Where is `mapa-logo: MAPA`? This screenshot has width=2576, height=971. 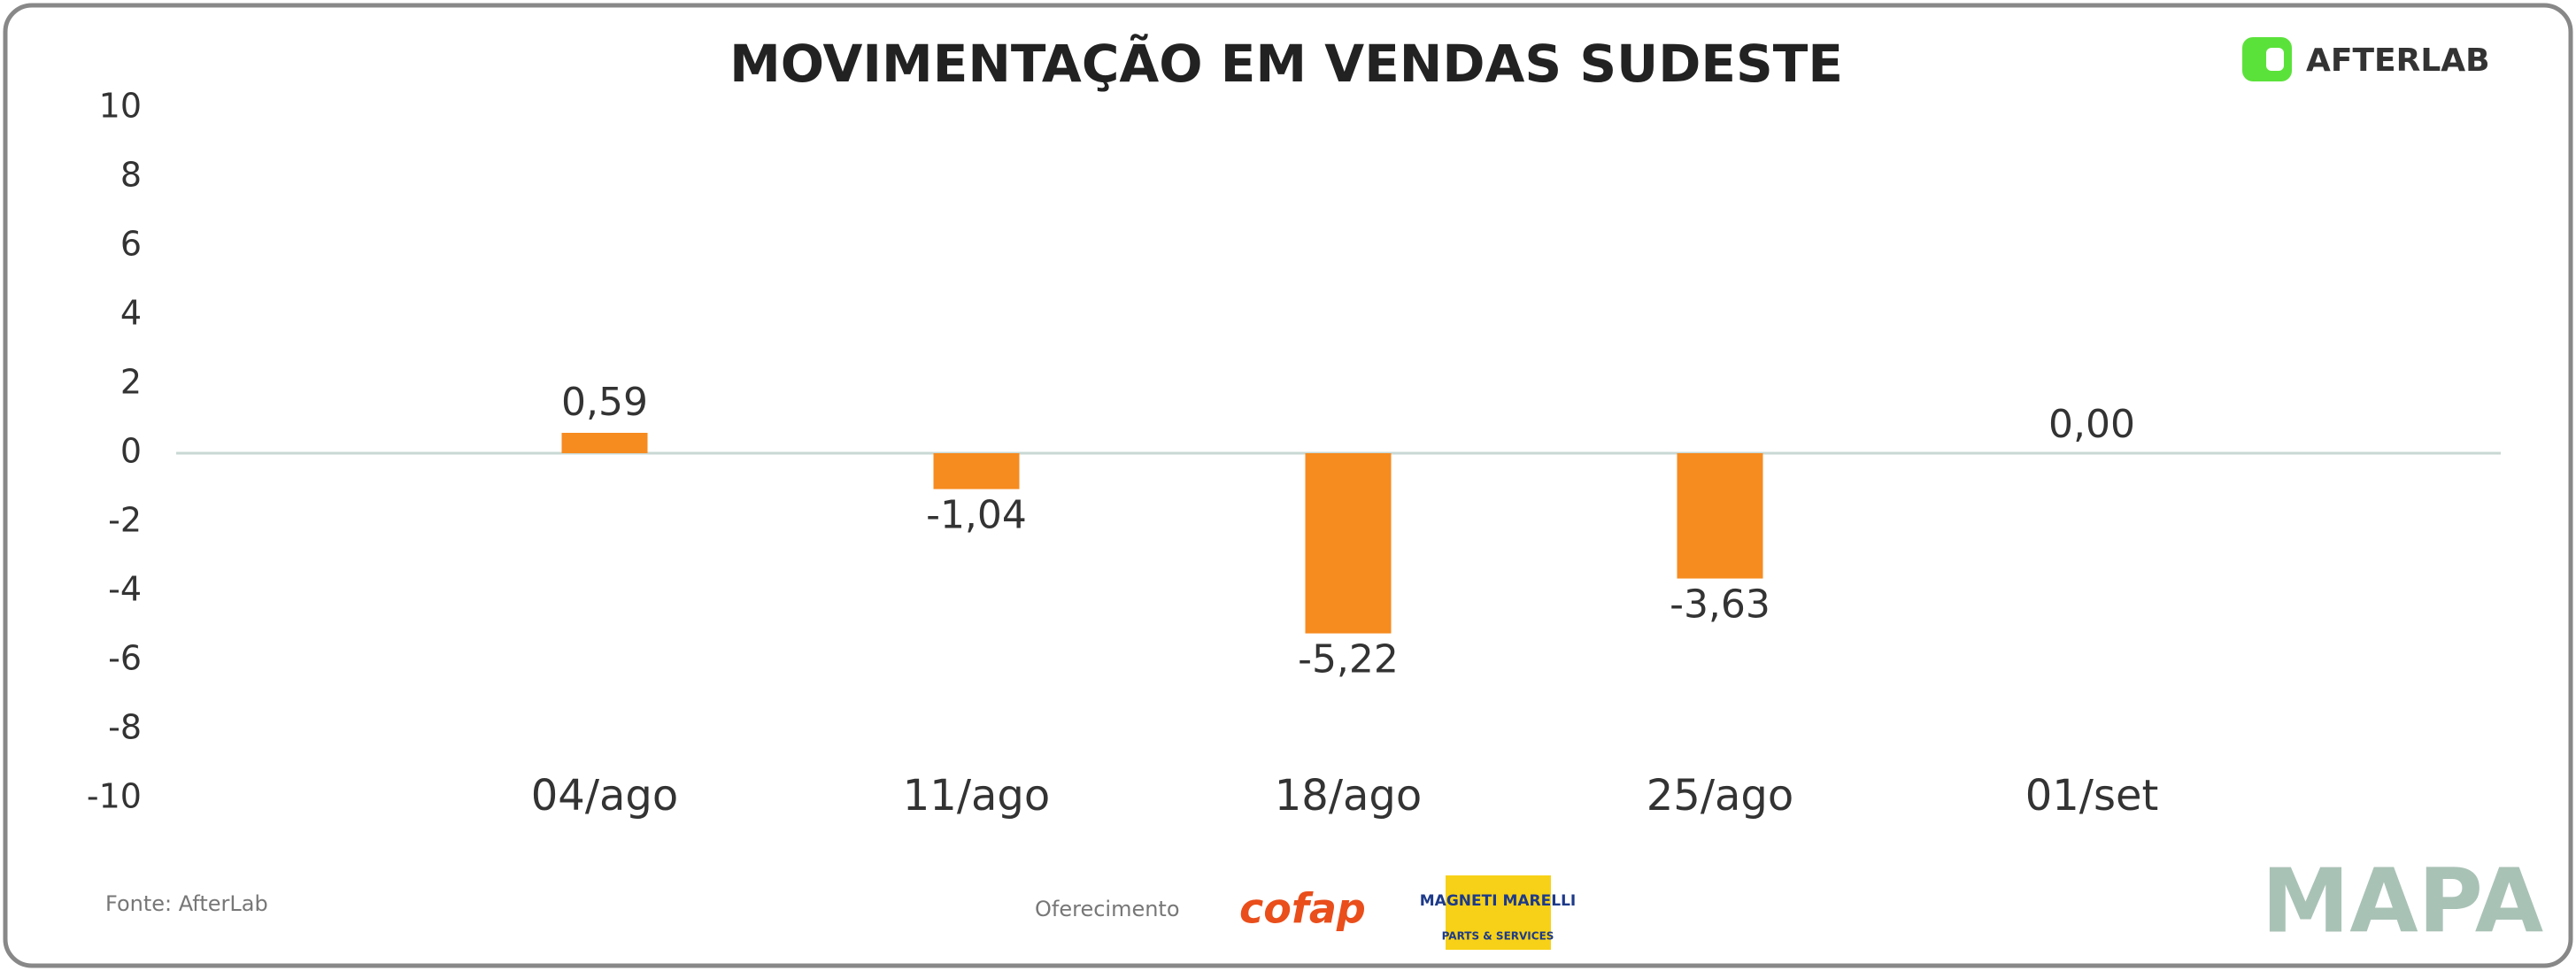 mapa-logo: MAPA is located at coordinates (2402, 900).